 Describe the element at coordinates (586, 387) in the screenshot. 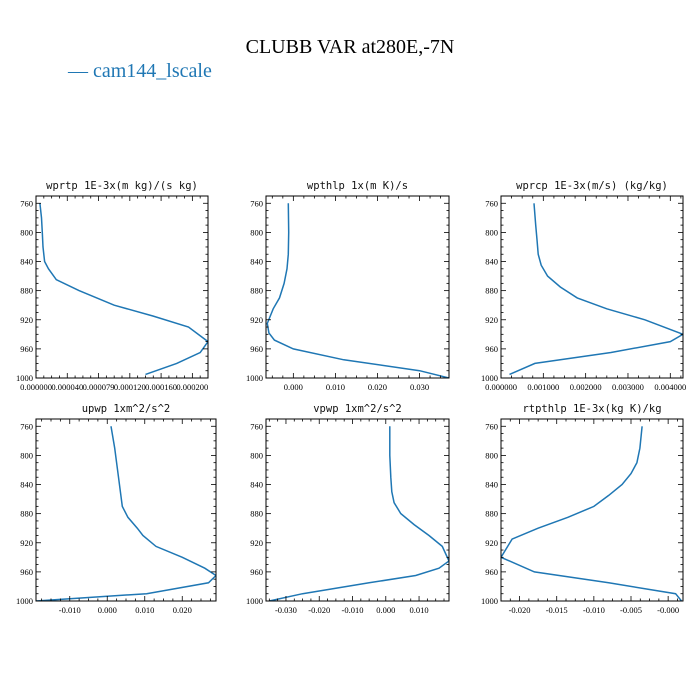

I see `x-tick-label: 0.002000` at that location.